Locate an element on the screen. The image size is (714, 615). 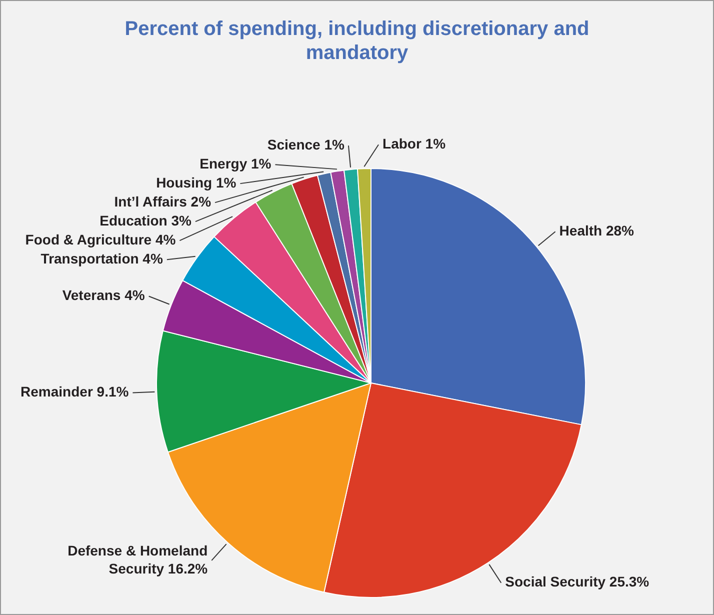
slice-label: Social Security 25.3% is located at coordinates (577, 582).